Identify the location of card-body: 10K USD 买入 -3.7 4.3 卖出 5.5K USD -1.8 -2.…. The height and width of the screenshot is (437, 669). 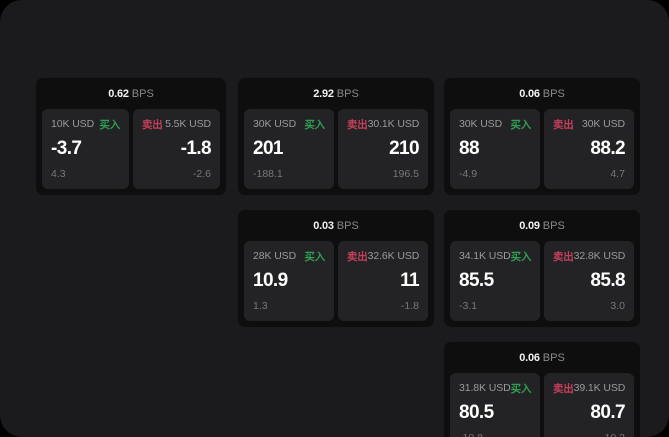
(131, 149).